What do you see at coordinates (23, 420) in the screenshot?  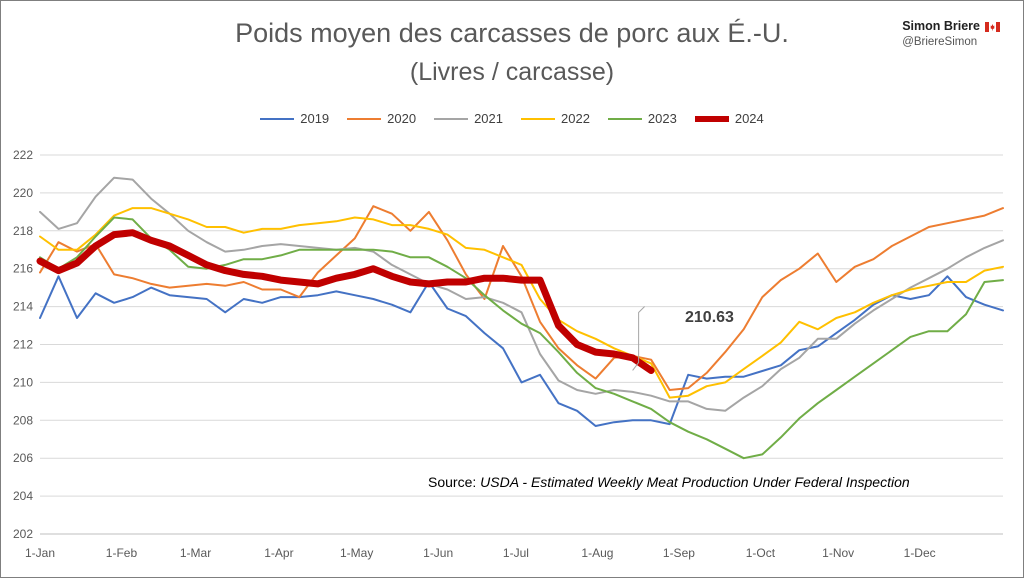 I see `y-tick-label: 208` at bounding box center [23, 420].